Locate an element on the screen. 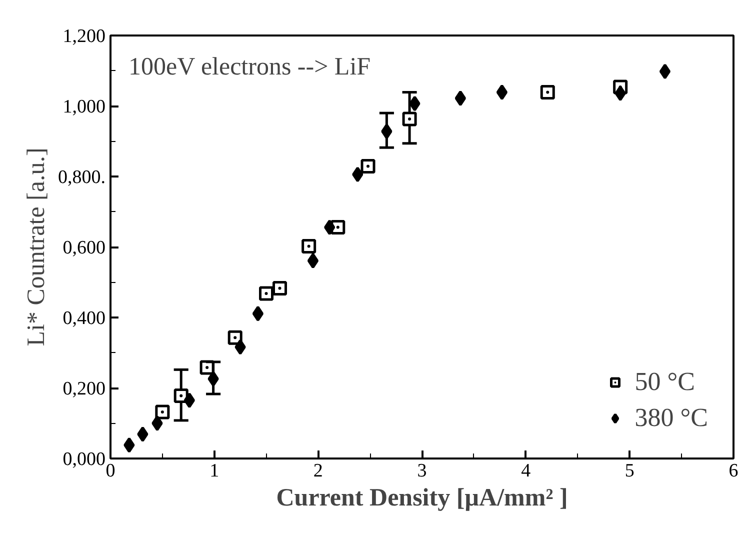 The width and height of the screenshot is (745, 548). x-tick-label: 2 is located at coordinates (318, 471).